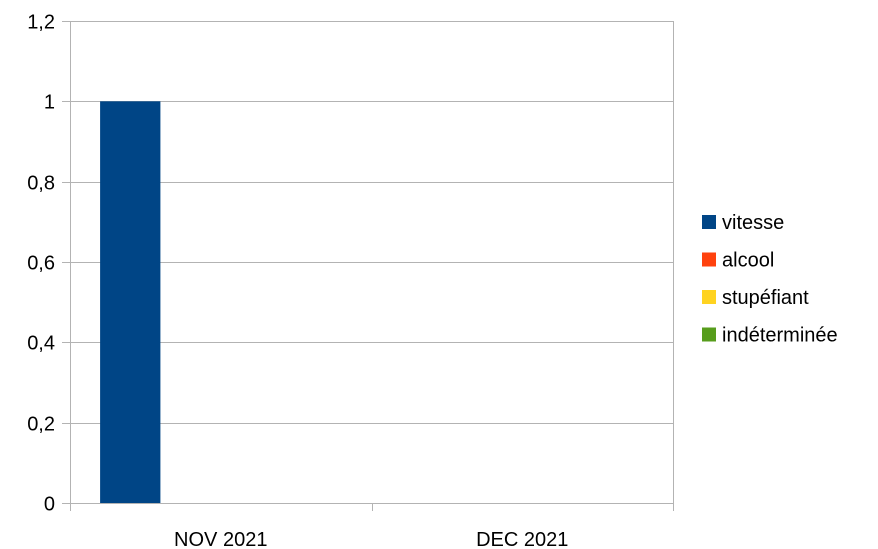 The image size is (878, 549). Describe the element at coordinates (765, 298) in the screenshot. I see `legend-label: stupéfiant` at that location.